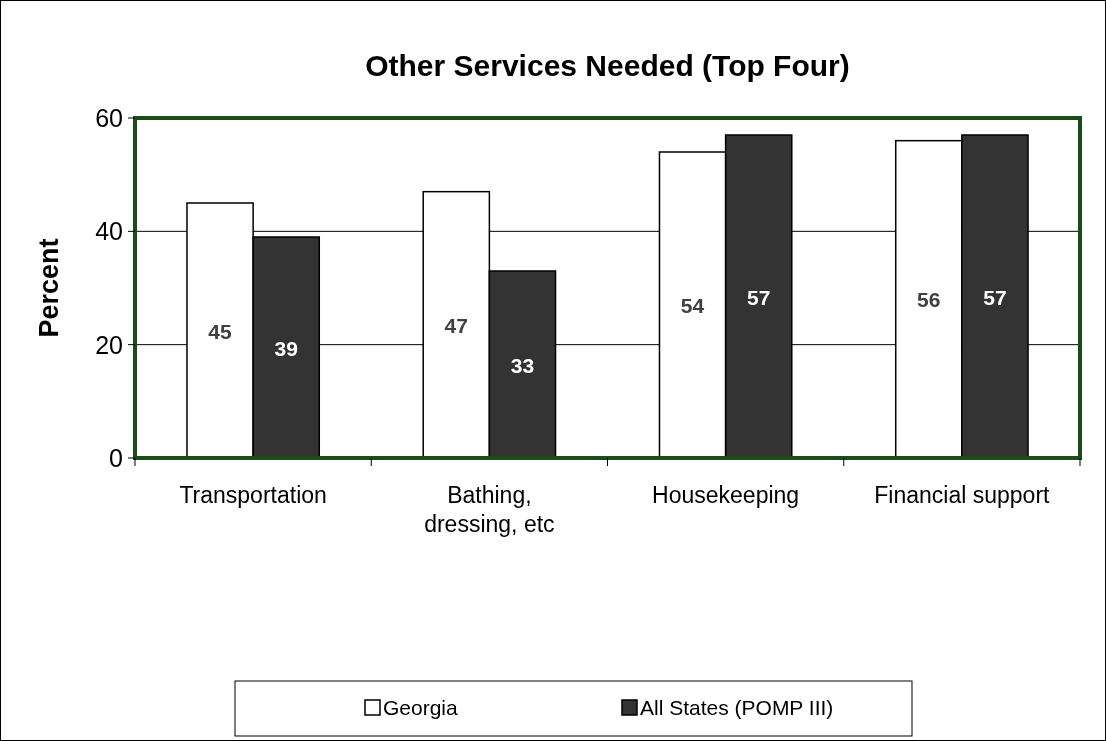 The width and height of the screenshot is (1106, 741). I want to click on x-tick-label: Transportation, so click(253, 495).